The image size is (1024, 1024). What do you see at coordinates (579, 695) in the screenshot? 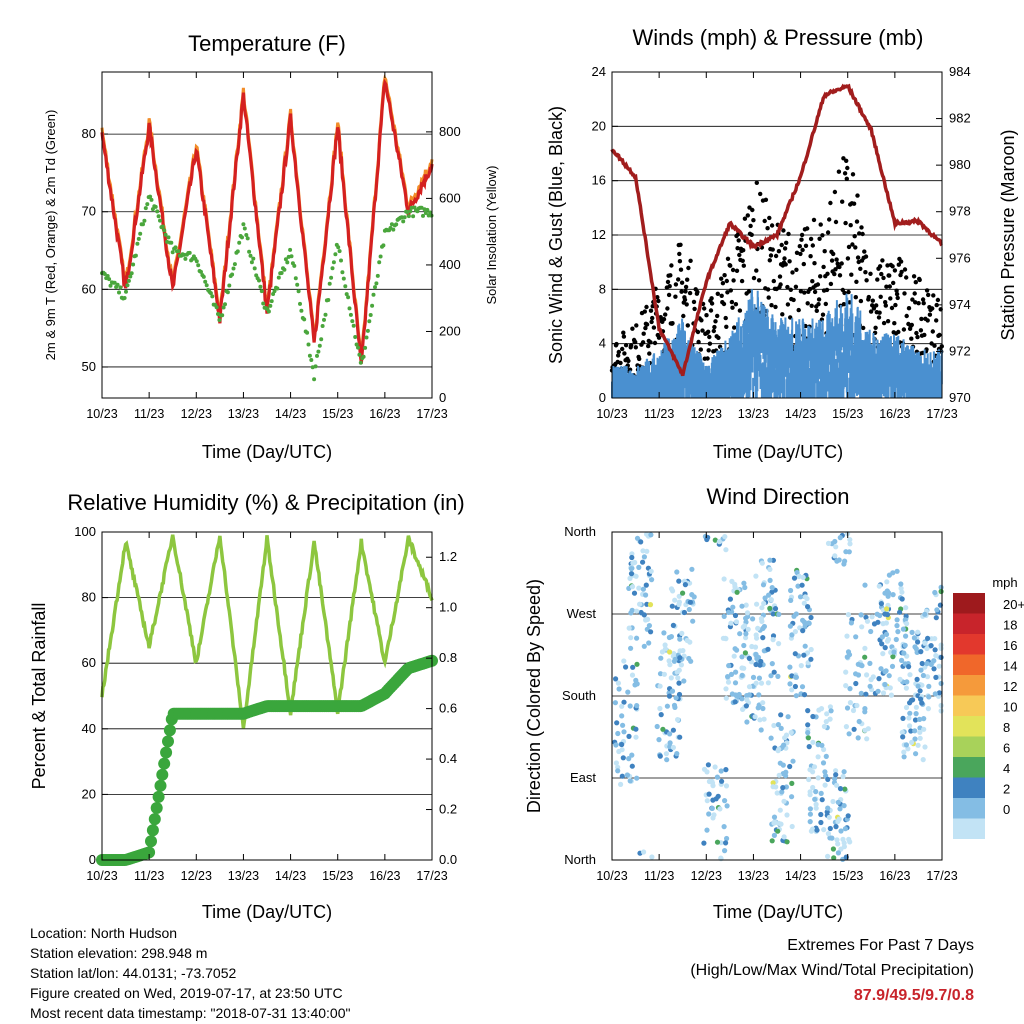
I see `dir-ytick-label: South` at bounding box center [579, 695].